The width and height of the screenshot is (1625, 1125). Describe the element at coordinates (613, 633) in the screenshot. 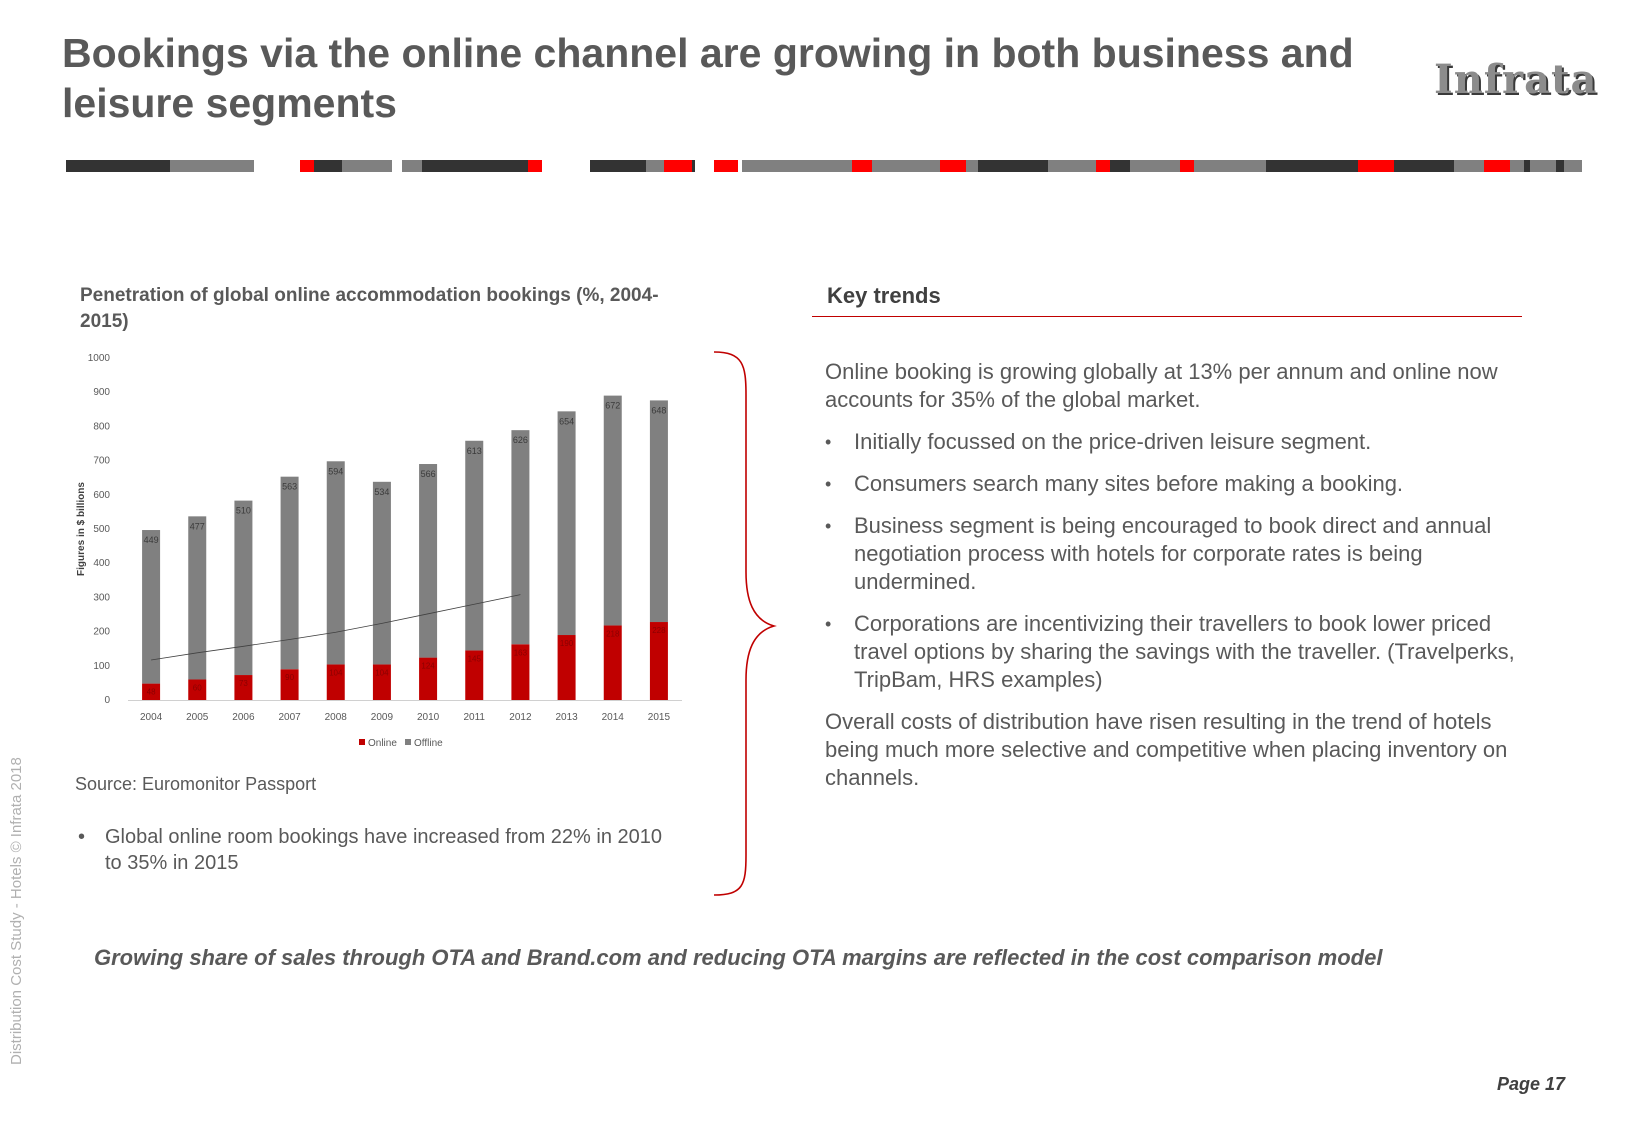

I see `data-label-online: 218` at that location.